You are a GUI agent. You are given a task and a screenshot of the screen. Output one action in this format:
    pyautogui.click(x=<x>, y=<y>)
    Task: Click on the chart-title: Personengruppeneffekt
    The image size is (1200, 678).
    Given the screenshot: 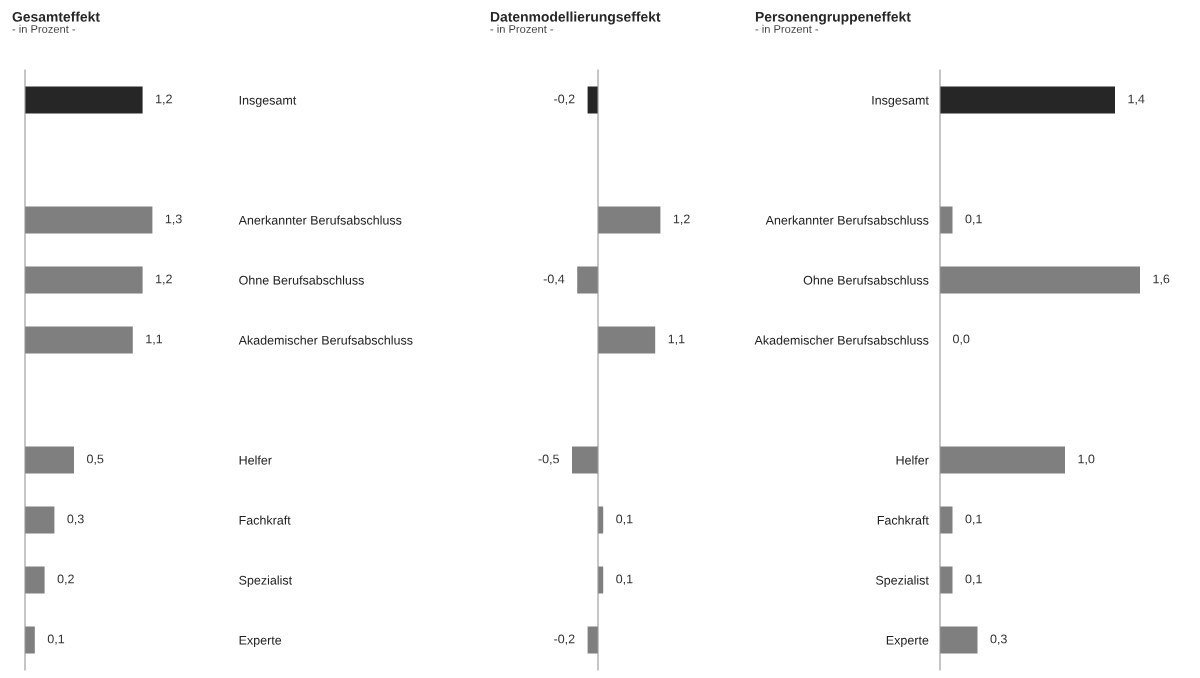 What is the action you would take?
    pyautogui.click(x=833, y=18)
    